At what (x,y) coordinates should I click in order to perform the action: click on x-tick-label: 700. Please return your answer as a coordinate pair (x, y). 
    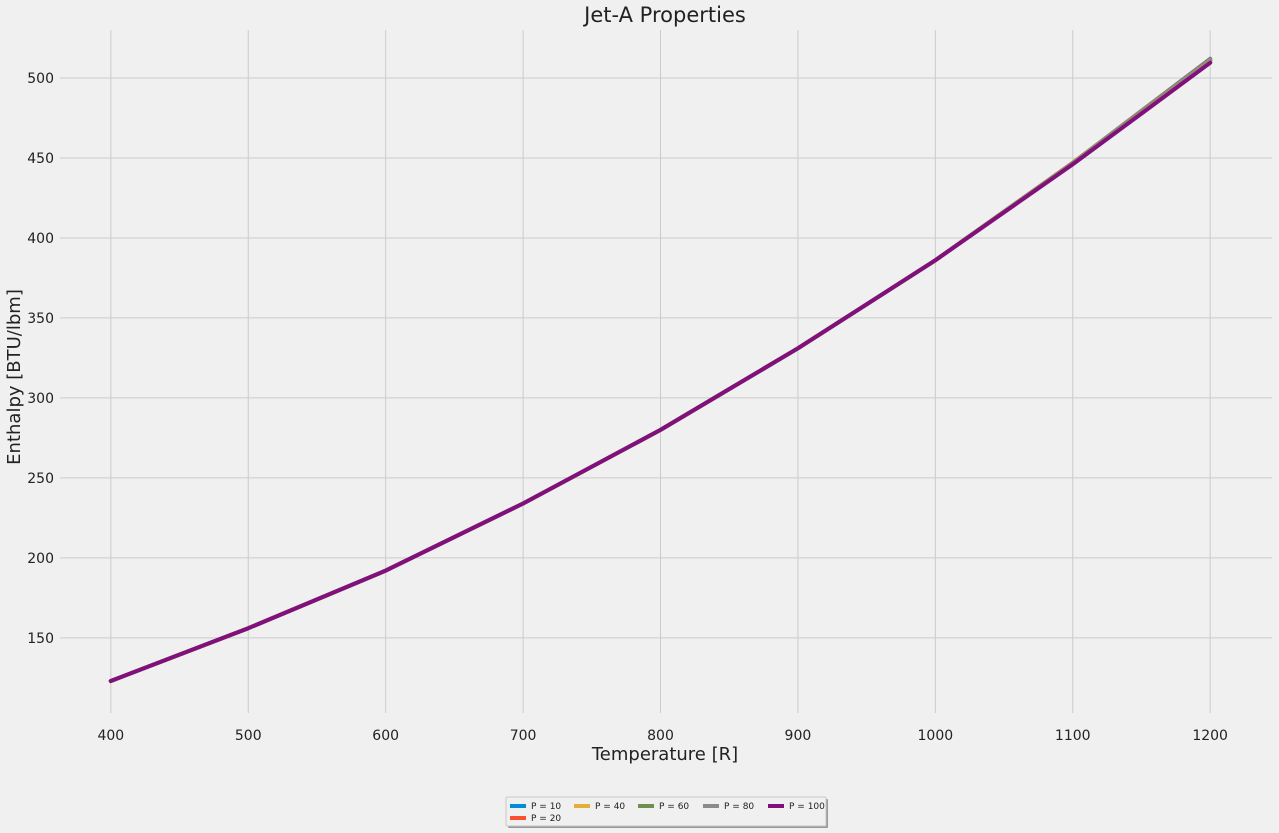
    Looking at the image, I should click on (523, 736).